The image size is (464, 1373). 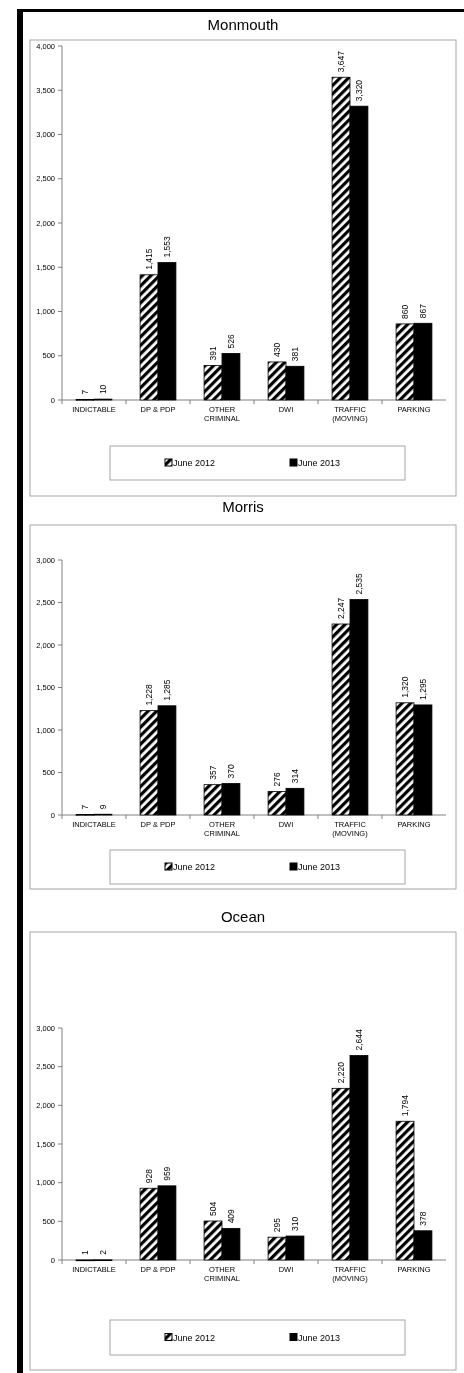 I want to click on data-label: 504, so click(x=213, y=1209).